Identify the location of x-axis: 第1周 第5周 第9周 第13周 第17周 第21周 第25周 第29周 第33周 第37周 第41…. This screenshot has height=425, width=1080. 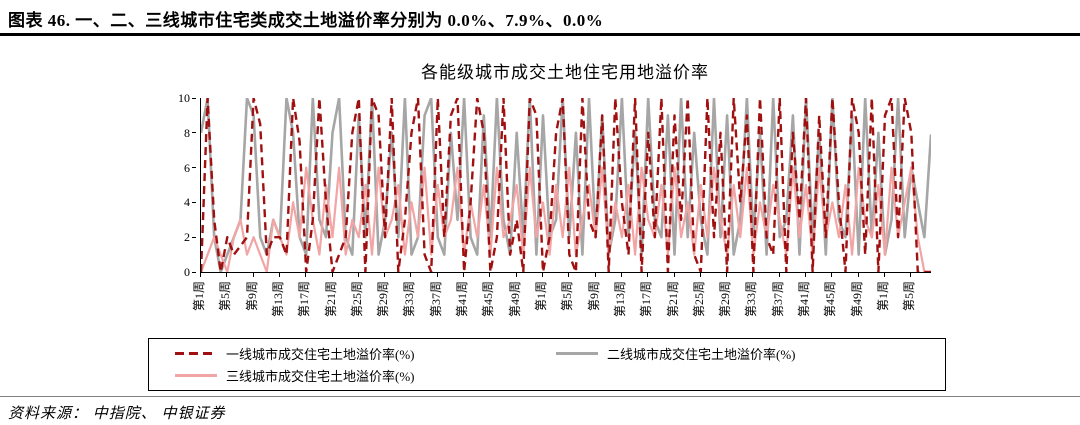
(561, 305).